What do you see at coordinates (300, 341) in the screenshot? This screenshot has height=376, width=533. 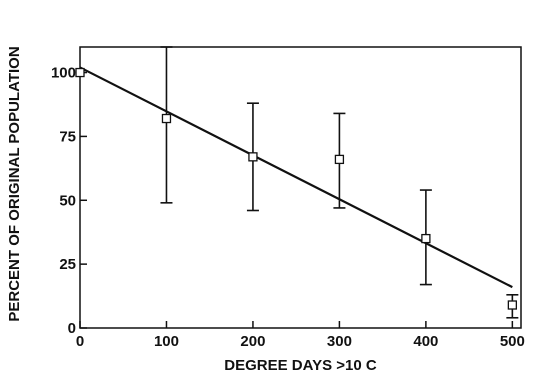 I see `x-tick-labels: 0 100 200 300 400 500` at bounding box center [300, 341].